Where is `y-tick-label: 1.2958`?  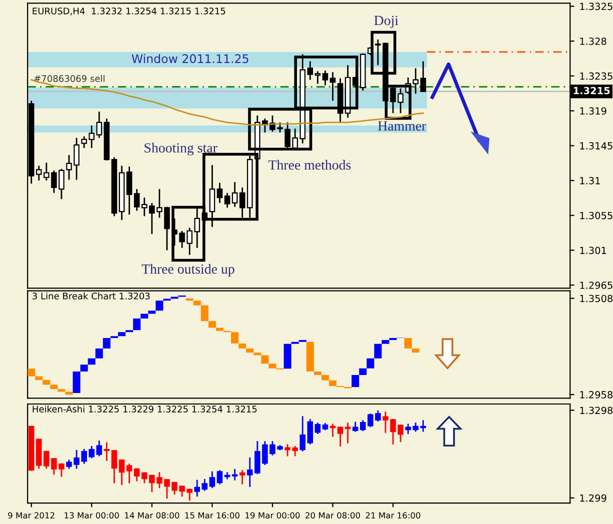
y-tick-label: 1.2958 is located at coordinates (596, 394).